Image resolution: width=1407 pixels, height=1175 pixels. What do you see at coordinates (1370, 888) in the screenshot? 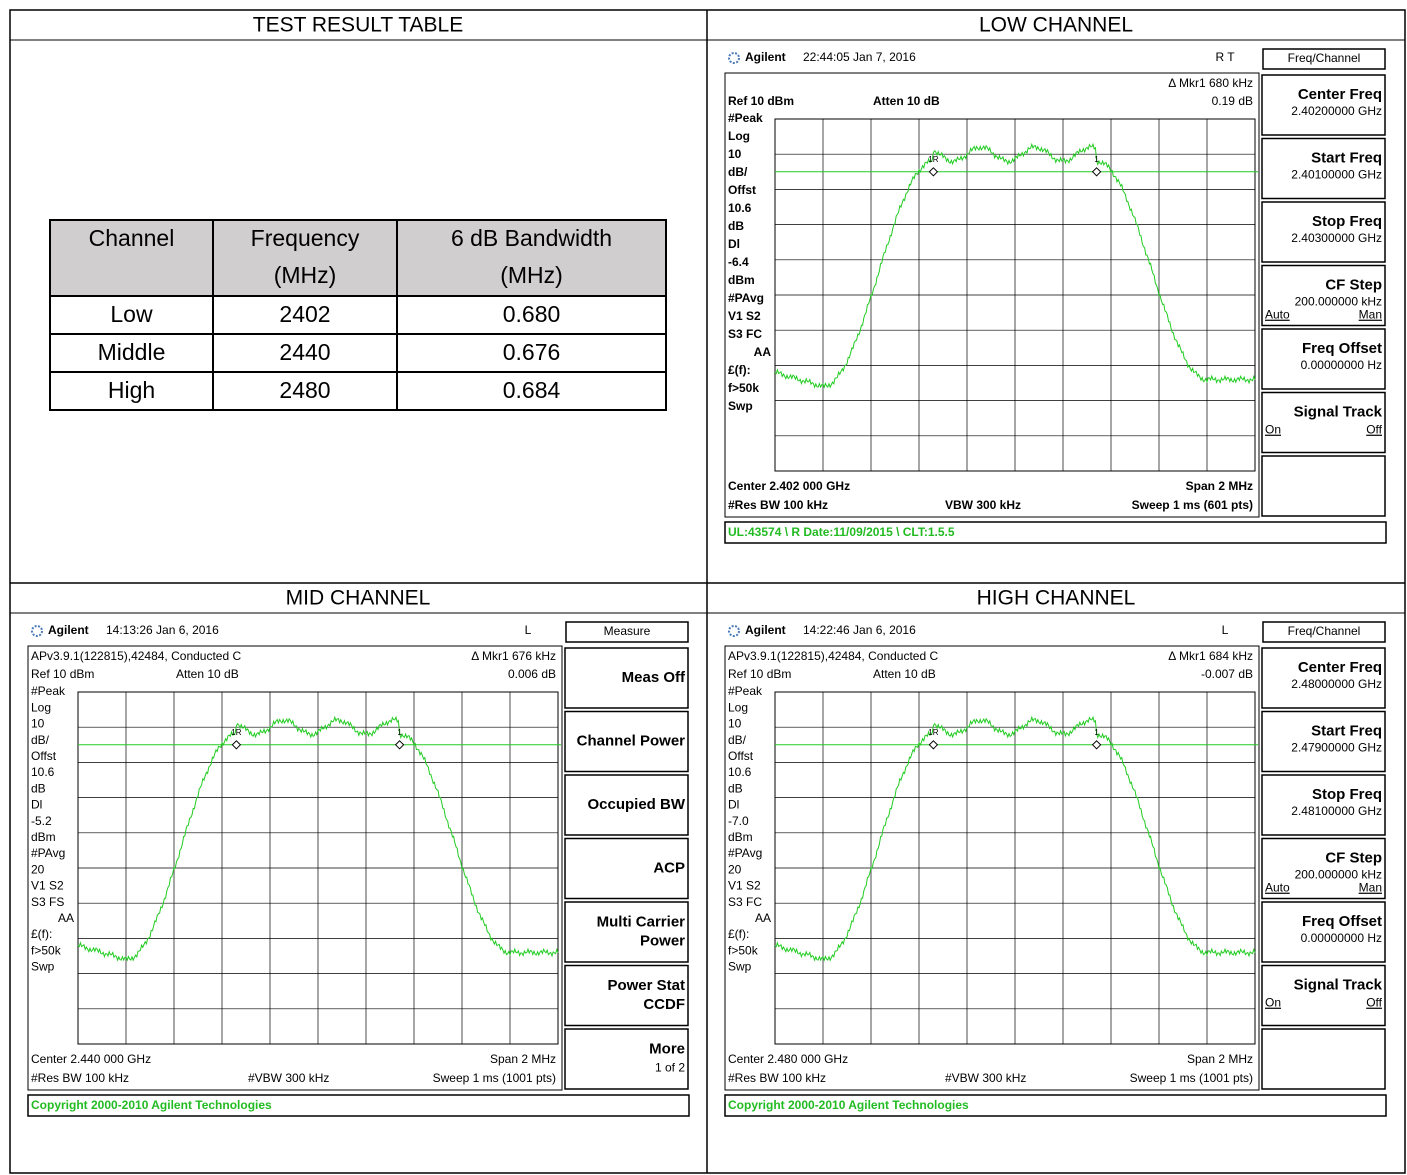
I see `softkey-option: Man` at bounding box center [1370, 888].